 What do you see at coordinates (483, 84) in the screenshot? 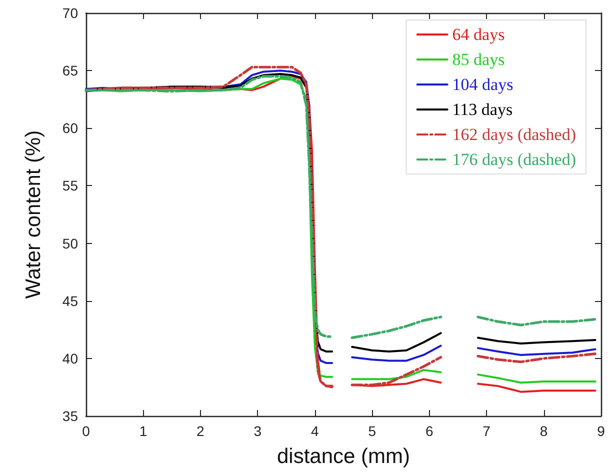
I see `legend-label: 104 days` at bounding box center [483, 84].